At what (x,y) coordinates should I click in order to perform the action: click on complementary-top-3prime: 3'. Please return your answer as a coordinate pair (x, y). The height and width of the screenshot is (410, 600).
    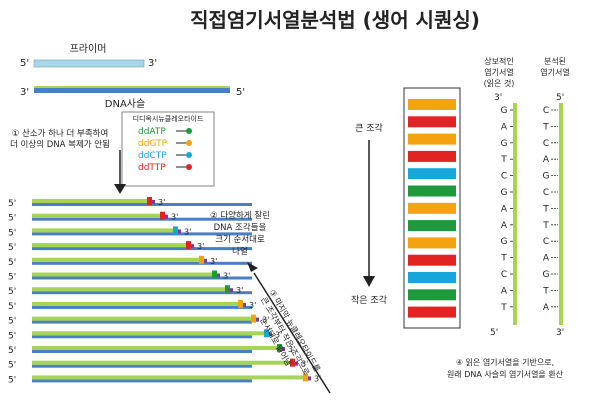
    Looking at the image, I should click on (498, 98).